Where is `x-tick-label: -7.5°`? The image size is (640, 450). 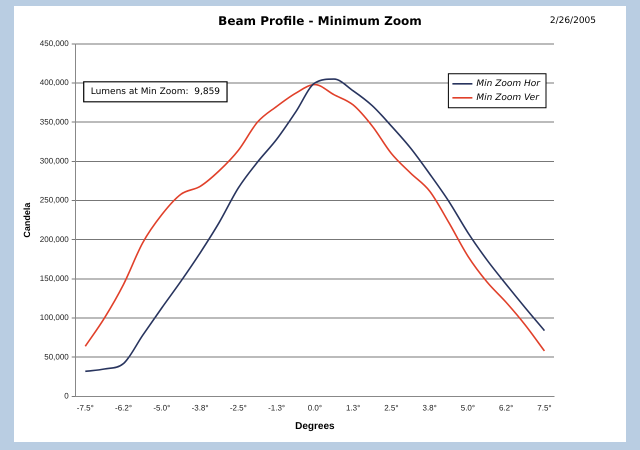
x-tick-label: -7.5° is located at coordinates (85, 407).